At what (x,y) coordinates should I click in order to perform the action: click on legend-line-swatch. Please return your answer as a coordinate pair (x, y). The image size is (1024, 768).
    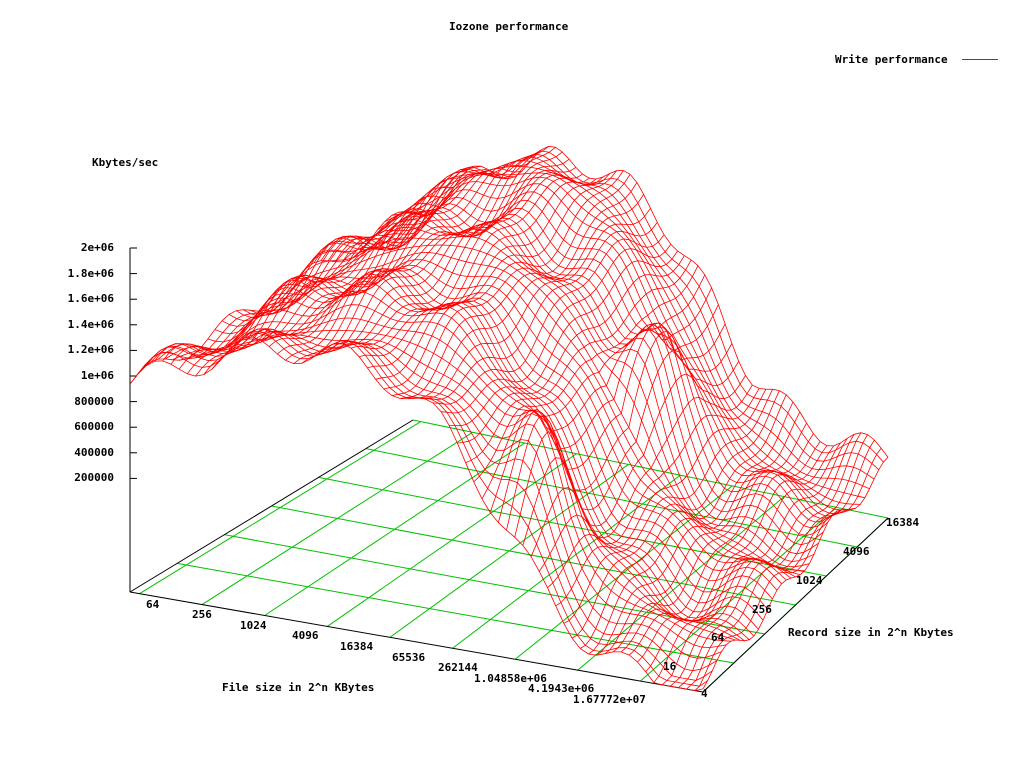
    Looking at the image, I should click on (980, 59).